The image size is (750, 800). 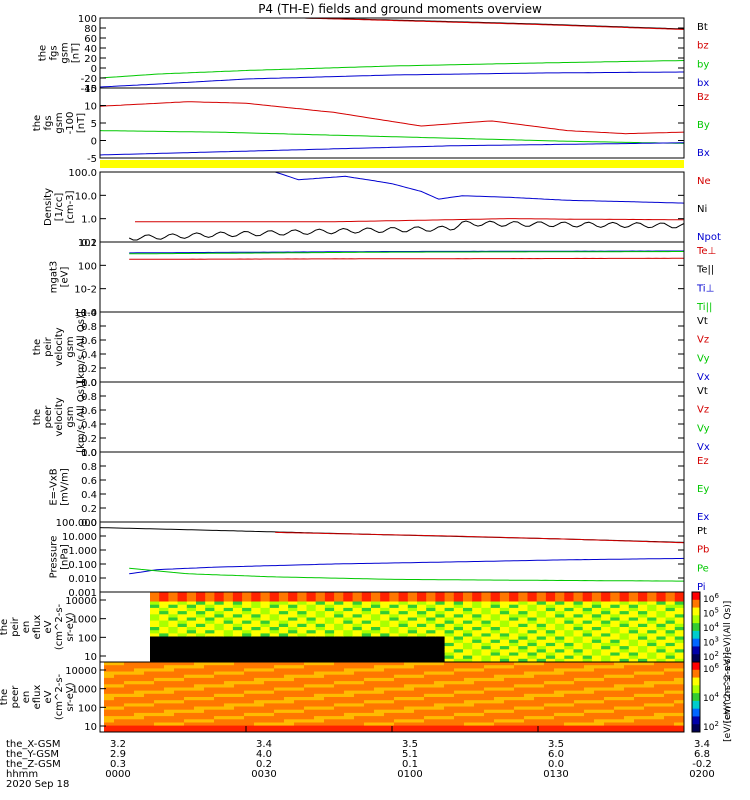 What do you see at coordinates (392, 69) in the screenshot?
I see `series-by` at bounding box center [392, 69].